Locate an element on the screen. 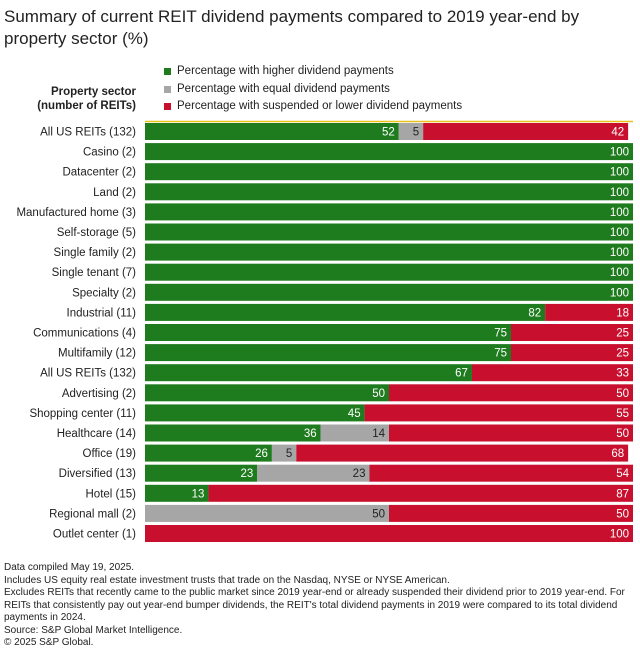 This screenshot has height=668, width=640. value-label-lower-healthcare-14-15: 50 is located at coordinates (622, 434).